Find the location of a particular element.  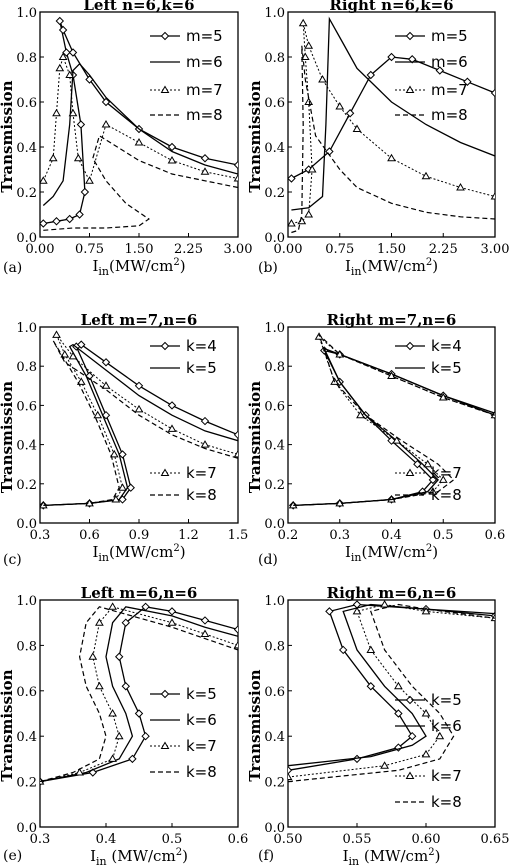

series-line-m=6 is located at coordinates (140, 134).